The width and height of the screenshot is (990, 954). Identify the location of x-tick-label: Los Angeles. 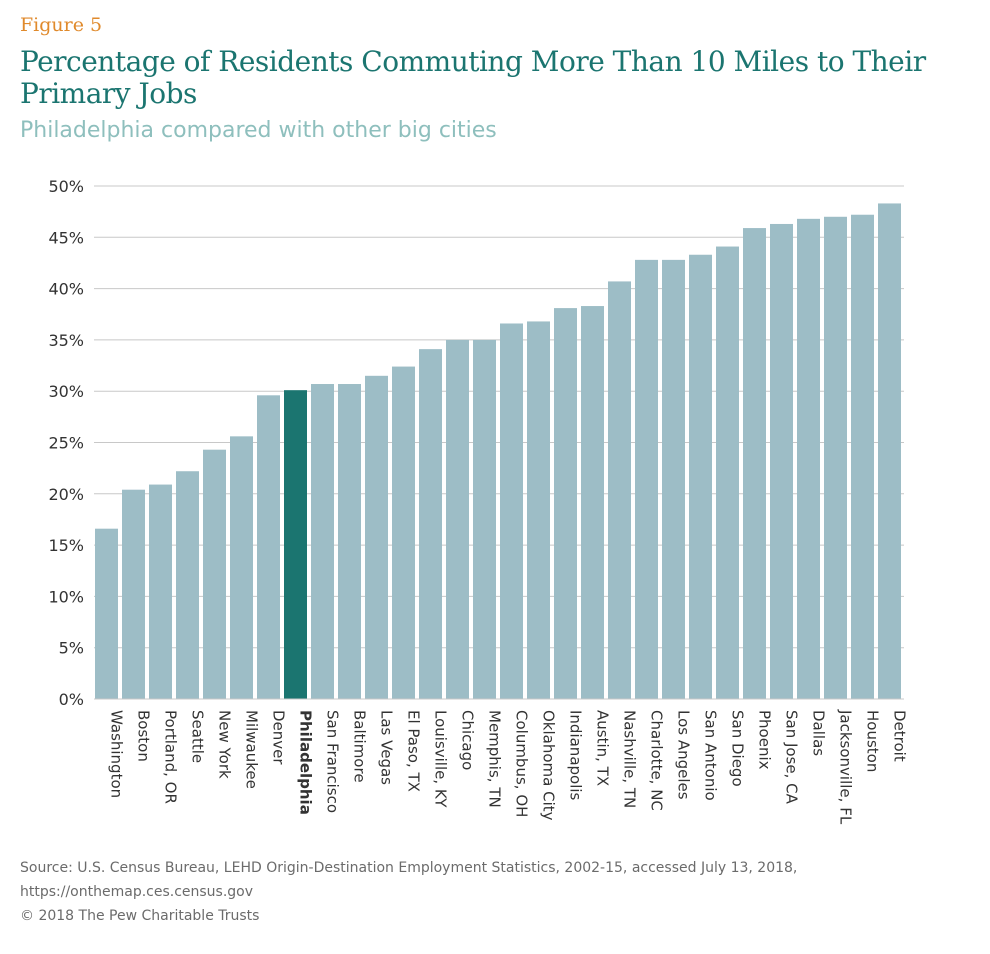
(684, 755).